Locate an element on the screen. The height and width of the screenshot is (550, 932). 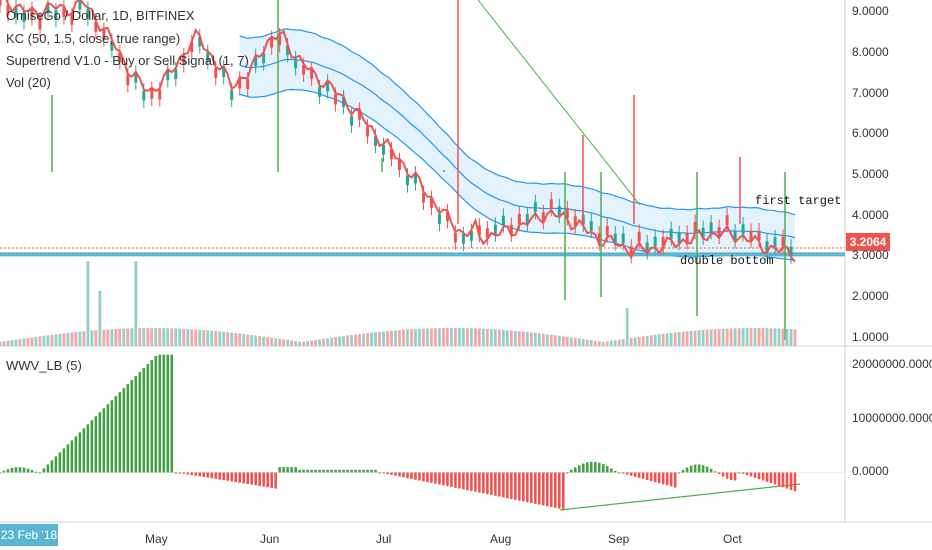
price-tick-label: 7.0000 is located at coordinates (870, 92).